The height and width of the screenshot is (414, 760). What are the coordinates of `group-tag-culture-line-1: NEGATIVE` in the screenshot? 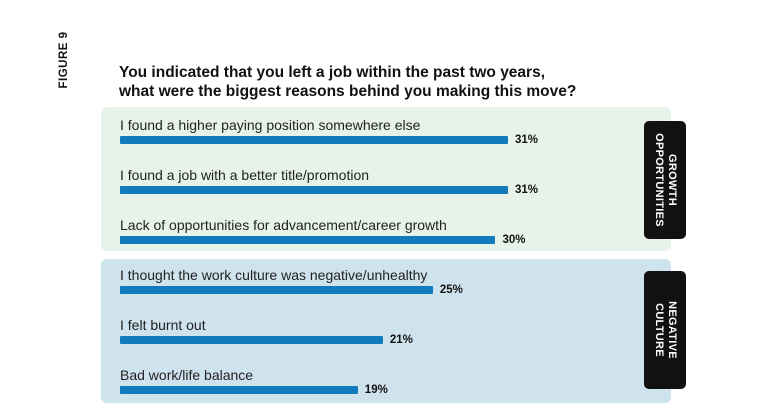 It's located at (672, 330).